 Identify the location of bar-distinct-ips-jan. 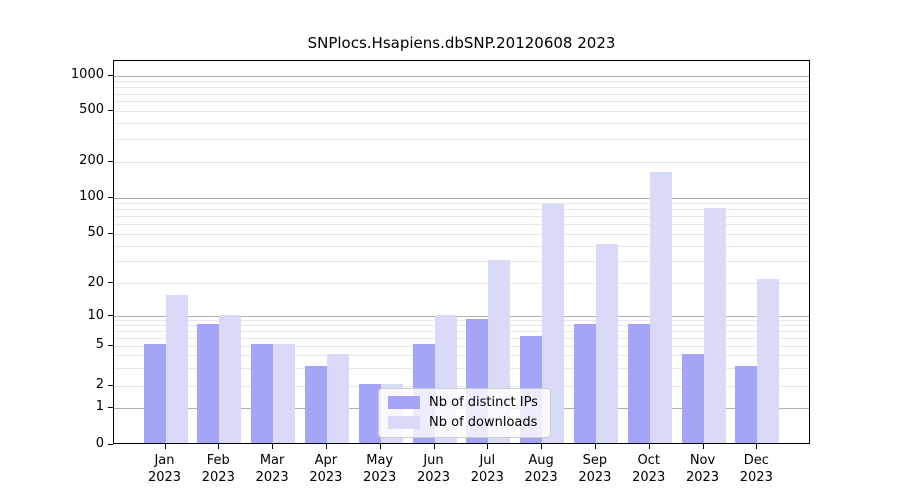
(154, 393).